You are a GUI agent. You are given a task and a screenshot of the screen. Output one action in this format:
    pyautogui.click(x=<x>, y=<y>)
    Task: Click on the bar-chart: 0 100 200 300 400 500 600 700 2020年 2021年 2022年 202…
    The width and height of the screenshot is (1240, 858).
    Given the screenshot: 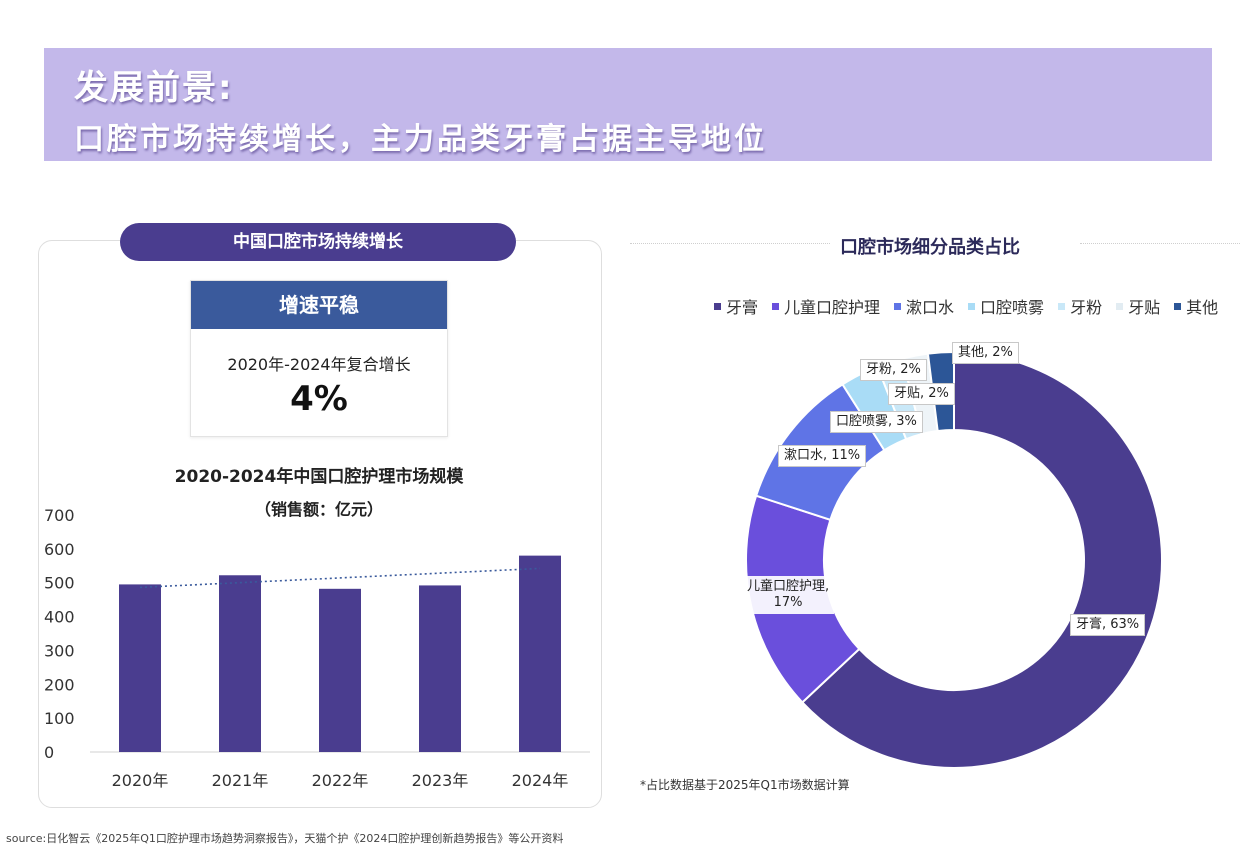 What is the action you would take?
    pyautogui.click(x=317, y=648)
    